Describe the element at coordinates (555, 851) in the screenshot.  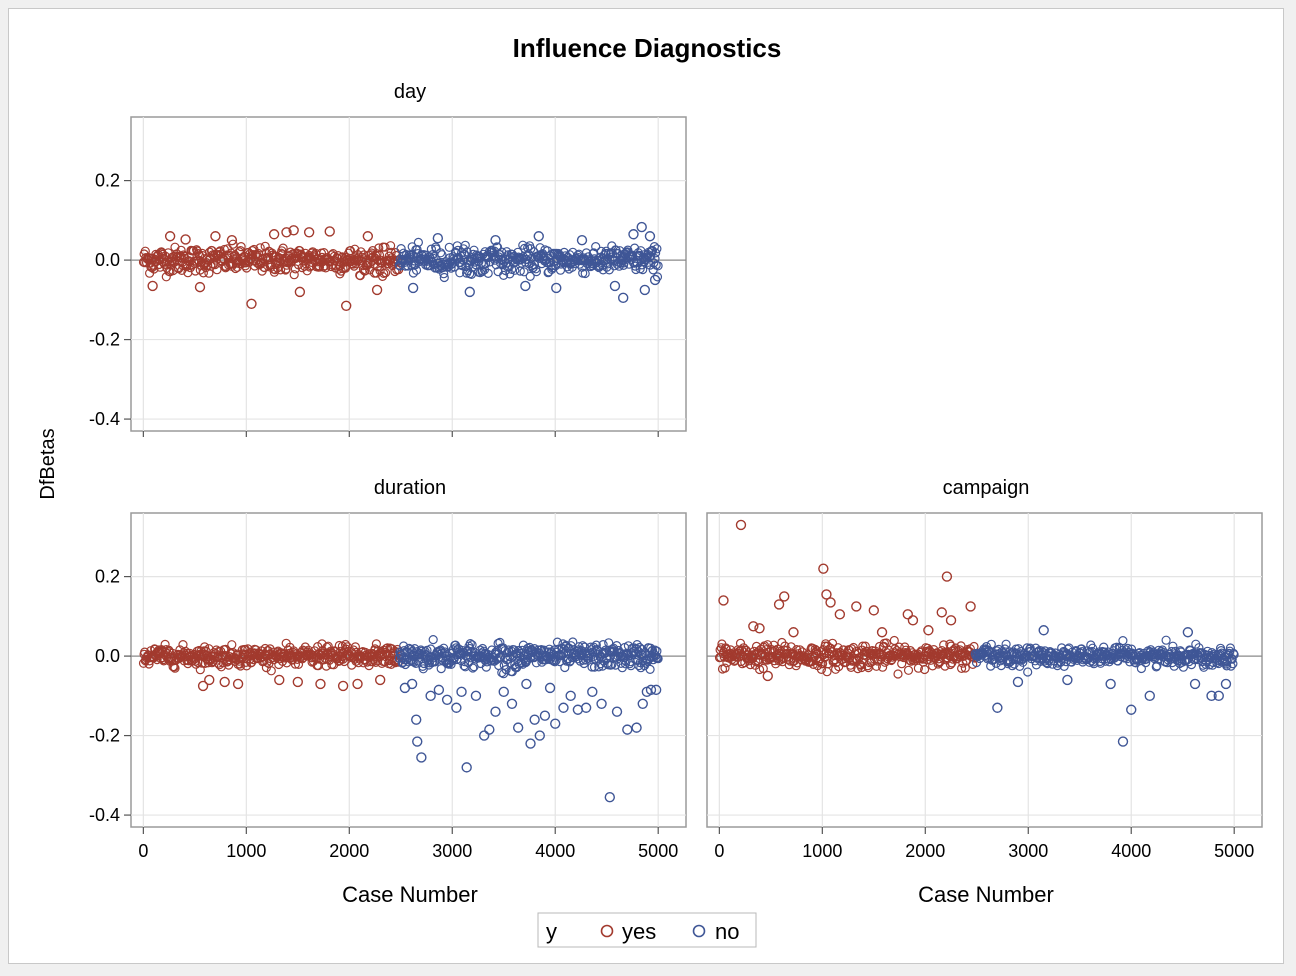
I see `x-tick-label-duration-4: 4000` at that location.